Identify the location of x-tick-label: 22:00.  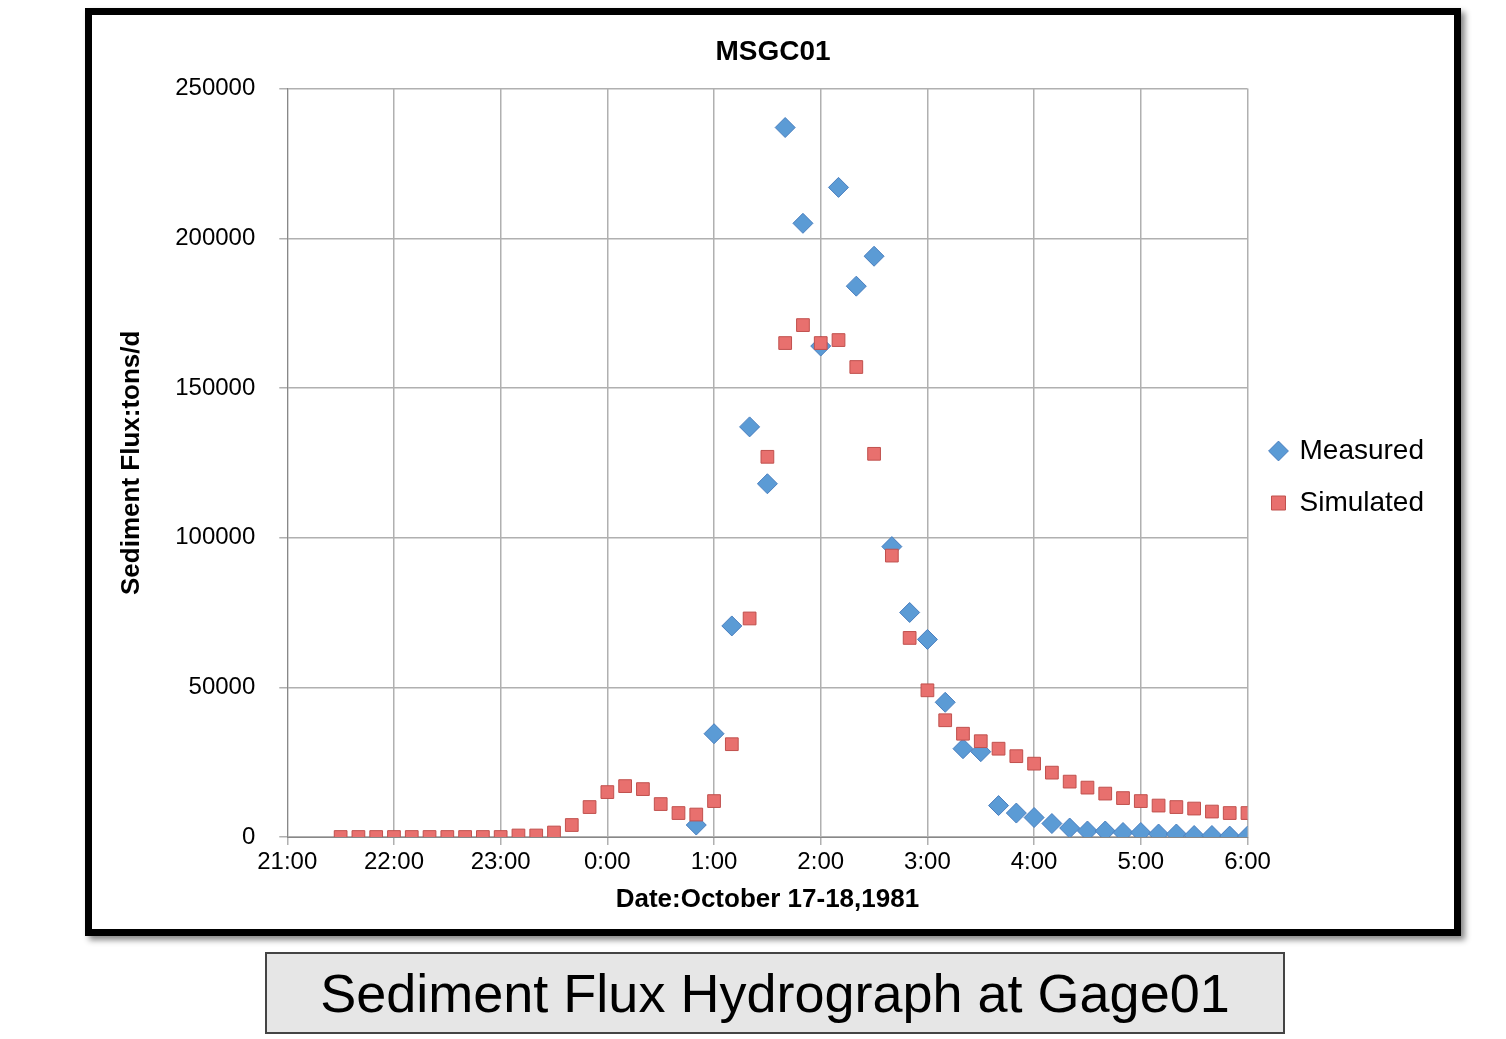
(394, 861).